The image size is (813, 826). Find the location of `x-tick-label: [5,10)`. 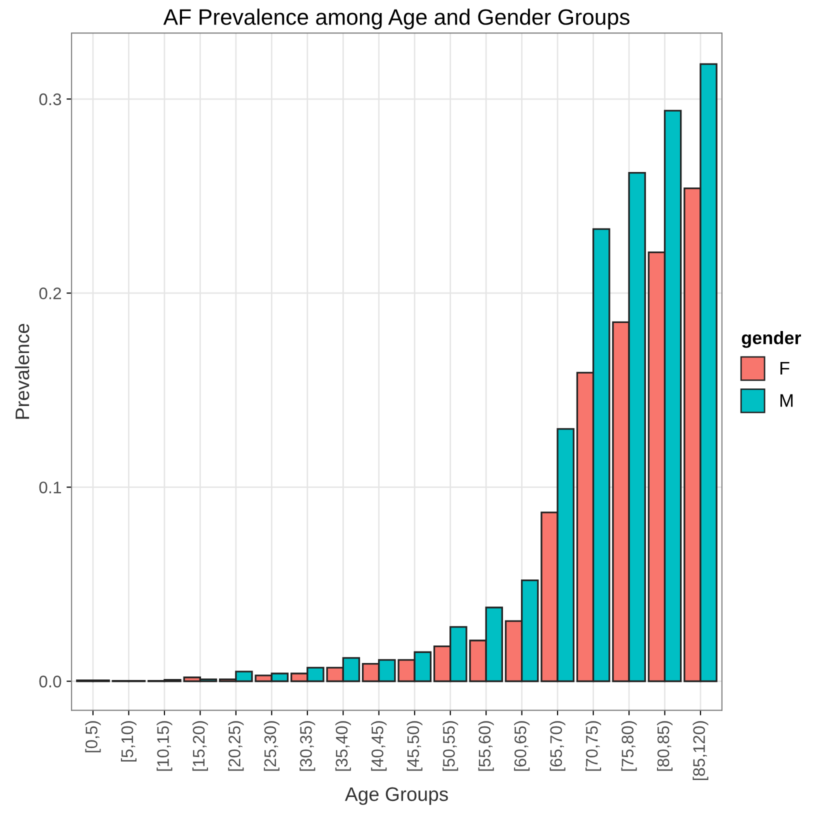

x-tick-label: [5,10) is located at coordinates (128, 741).